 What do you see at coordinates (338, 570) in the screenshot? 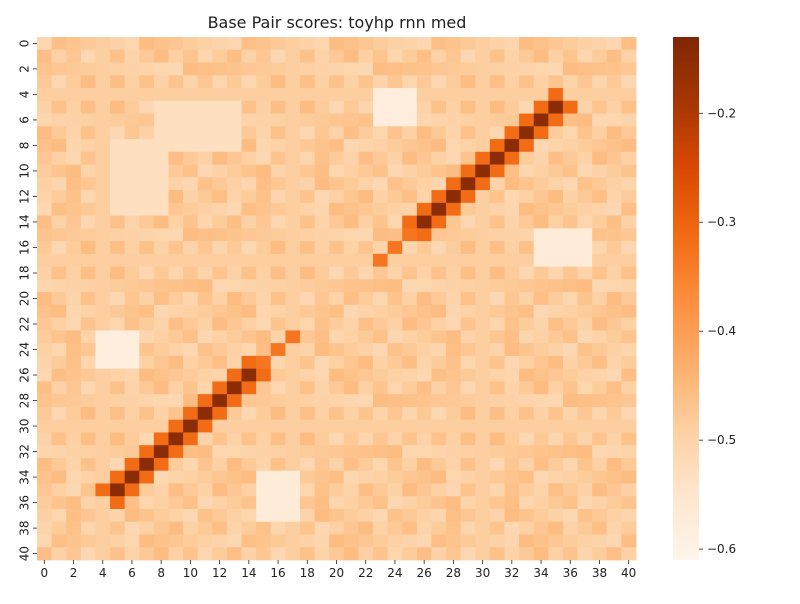
I see `x-axis: 0 2 4 6 8 10 12 14 16 18 20 22 24 26 28 30 32 34 36 38 40` at bounding box center [338, 570].